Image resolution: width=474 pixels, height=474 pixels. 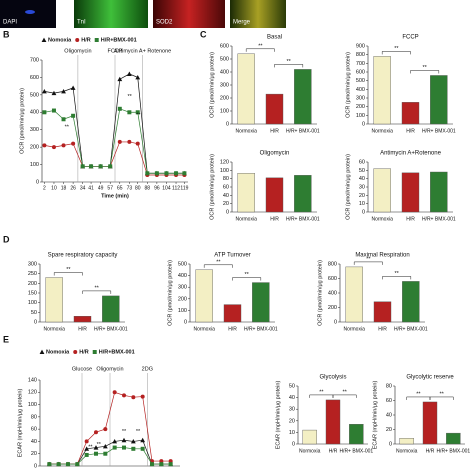 What do you see at coordinates (101, 188) in the screenshot?
I see `x-tick-label: 49` at bounding box center [101, 188].